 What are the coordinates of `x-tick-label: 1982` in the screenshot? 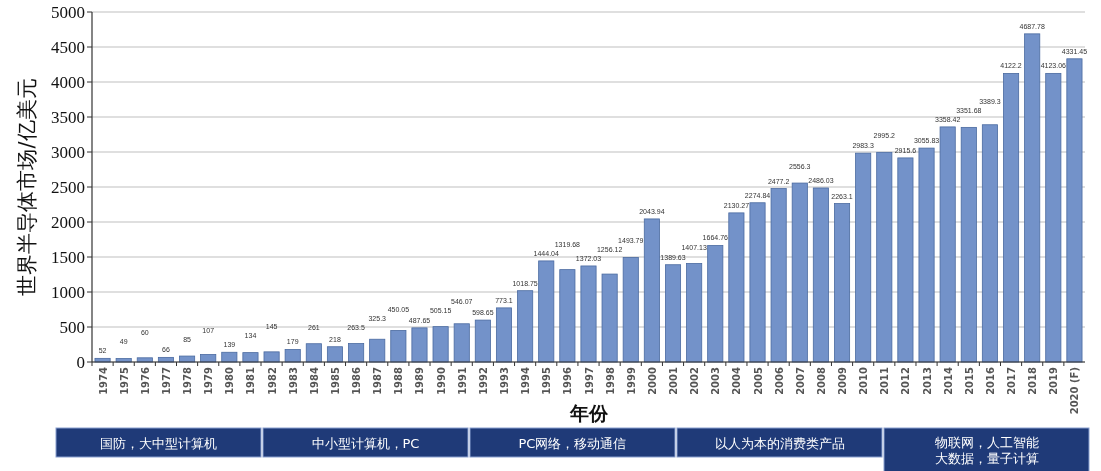 It's located at (272, 380).